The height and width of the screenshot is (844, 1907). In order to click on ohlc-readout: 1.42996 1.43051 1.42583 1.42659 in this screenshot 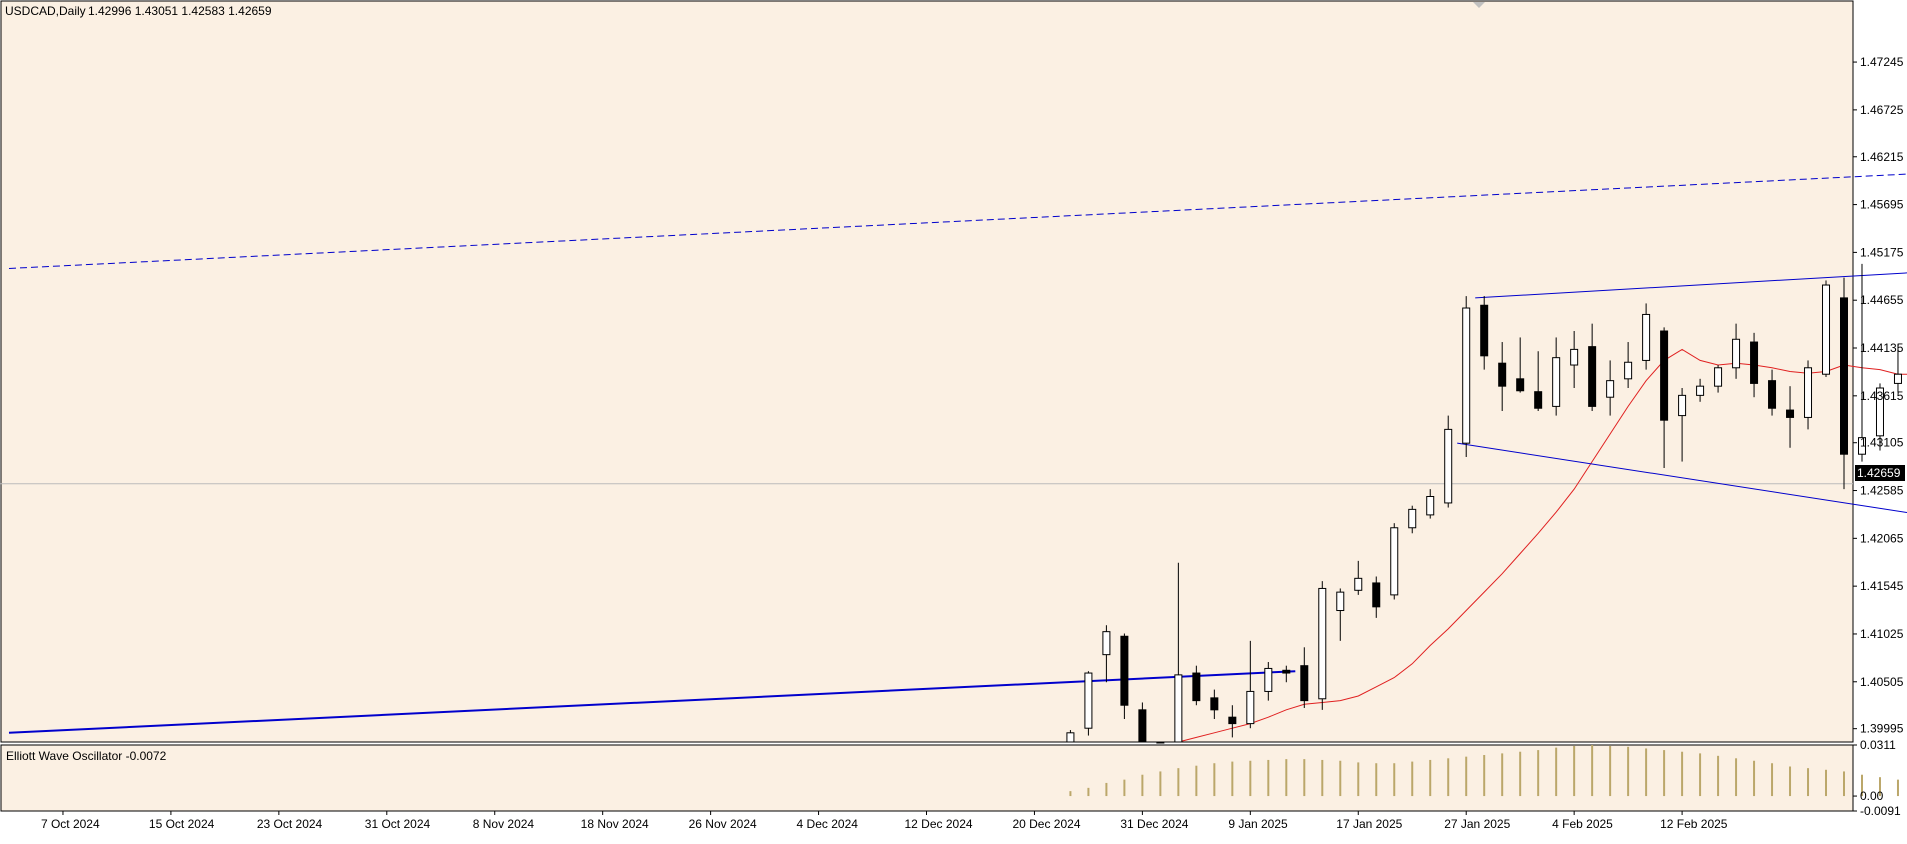, I will do `click(180, 11)`.